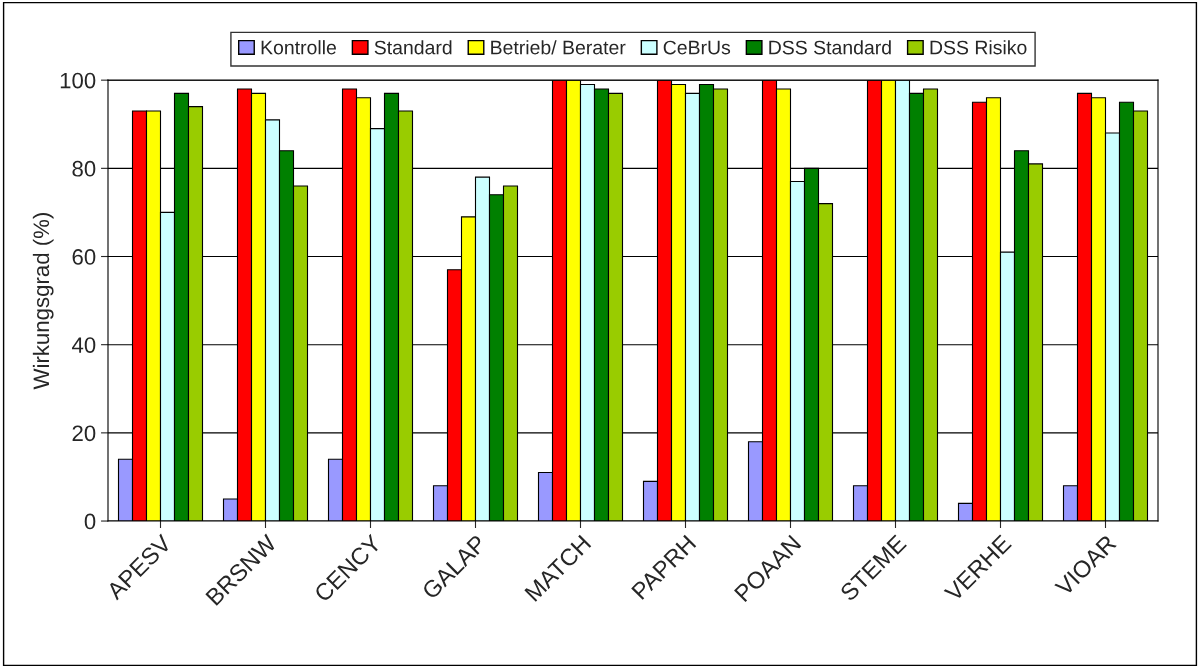 The height and width of the screenshot is (668, 1200). I want to click on legend-label: CeBrUs, so click(697, 47).